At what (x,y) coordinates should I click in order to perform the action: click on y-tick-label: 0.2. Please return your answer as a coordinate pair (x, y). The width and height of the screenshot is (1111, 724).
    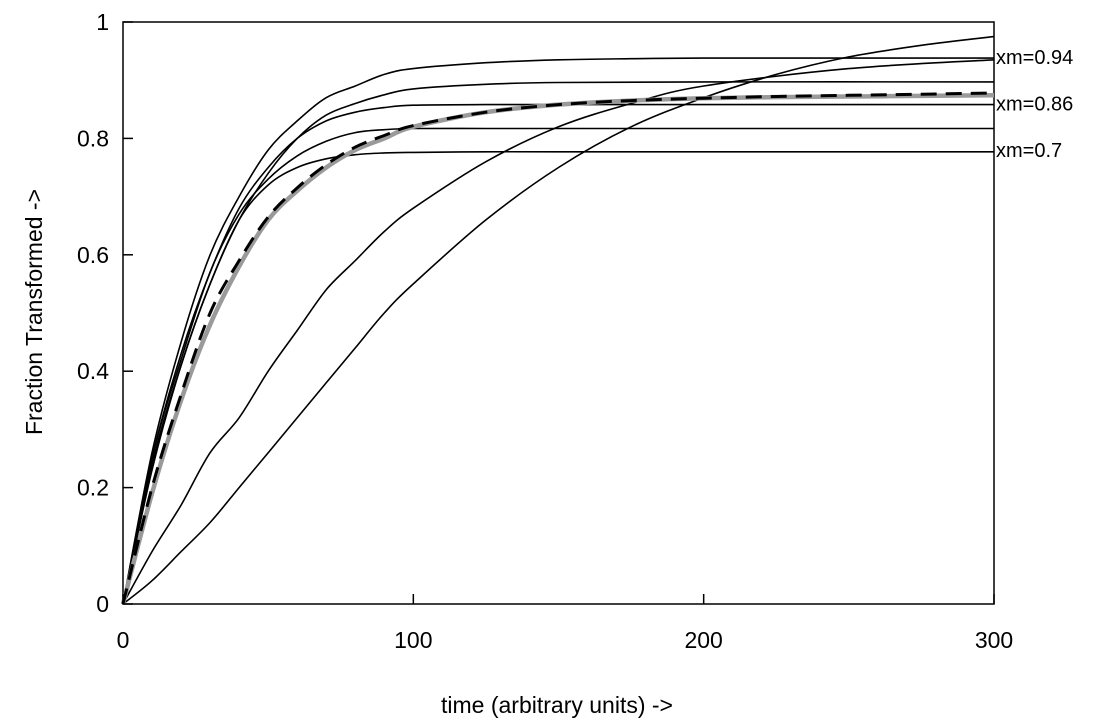
    Looking at the image, I should click on (93, 488).